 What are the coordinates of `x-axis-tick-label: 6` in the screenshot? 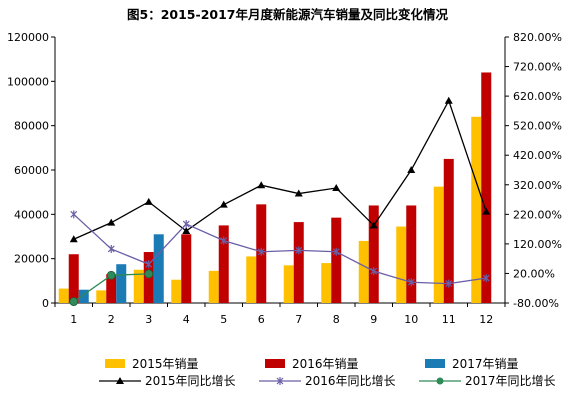 It's located at (261, 319).